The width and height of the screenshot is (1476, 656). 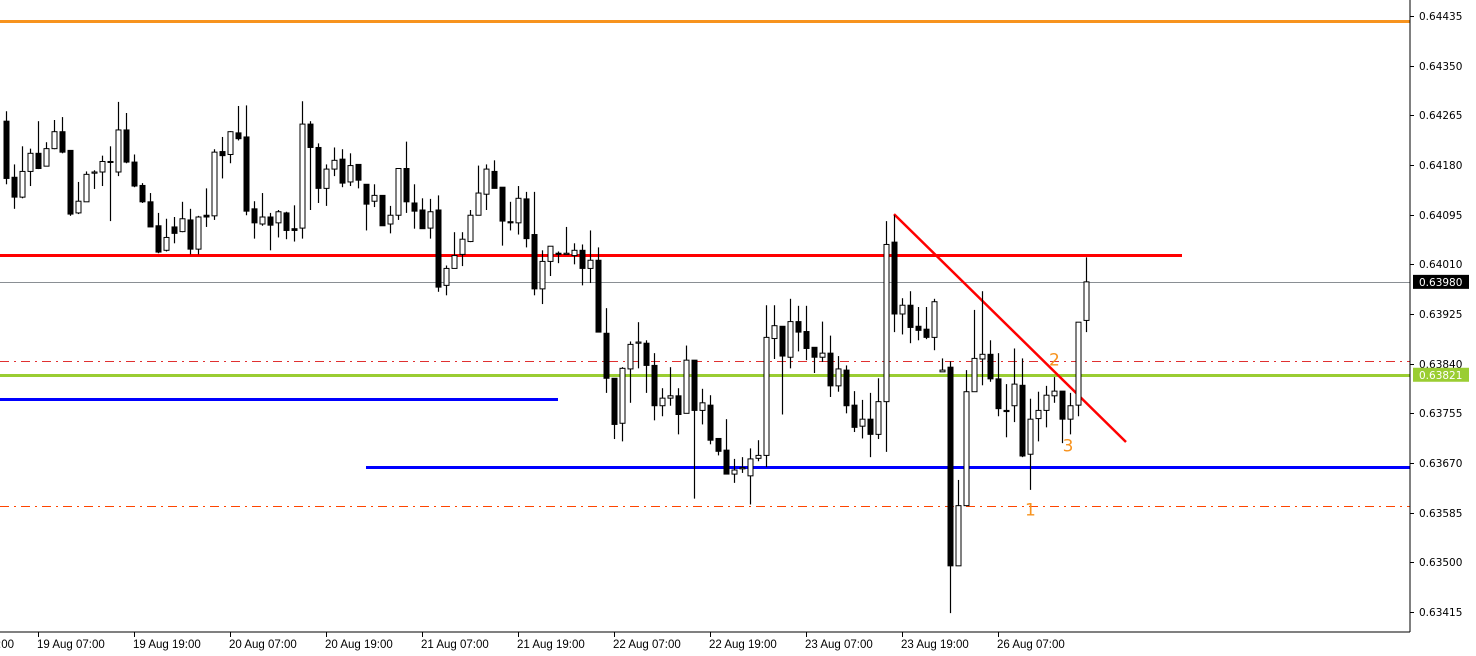 What do you see at coordinates (263, 645) in the screenshot?
I see `time-tick-label: 20 Aug 07:00` at bounding box center [263, 645].